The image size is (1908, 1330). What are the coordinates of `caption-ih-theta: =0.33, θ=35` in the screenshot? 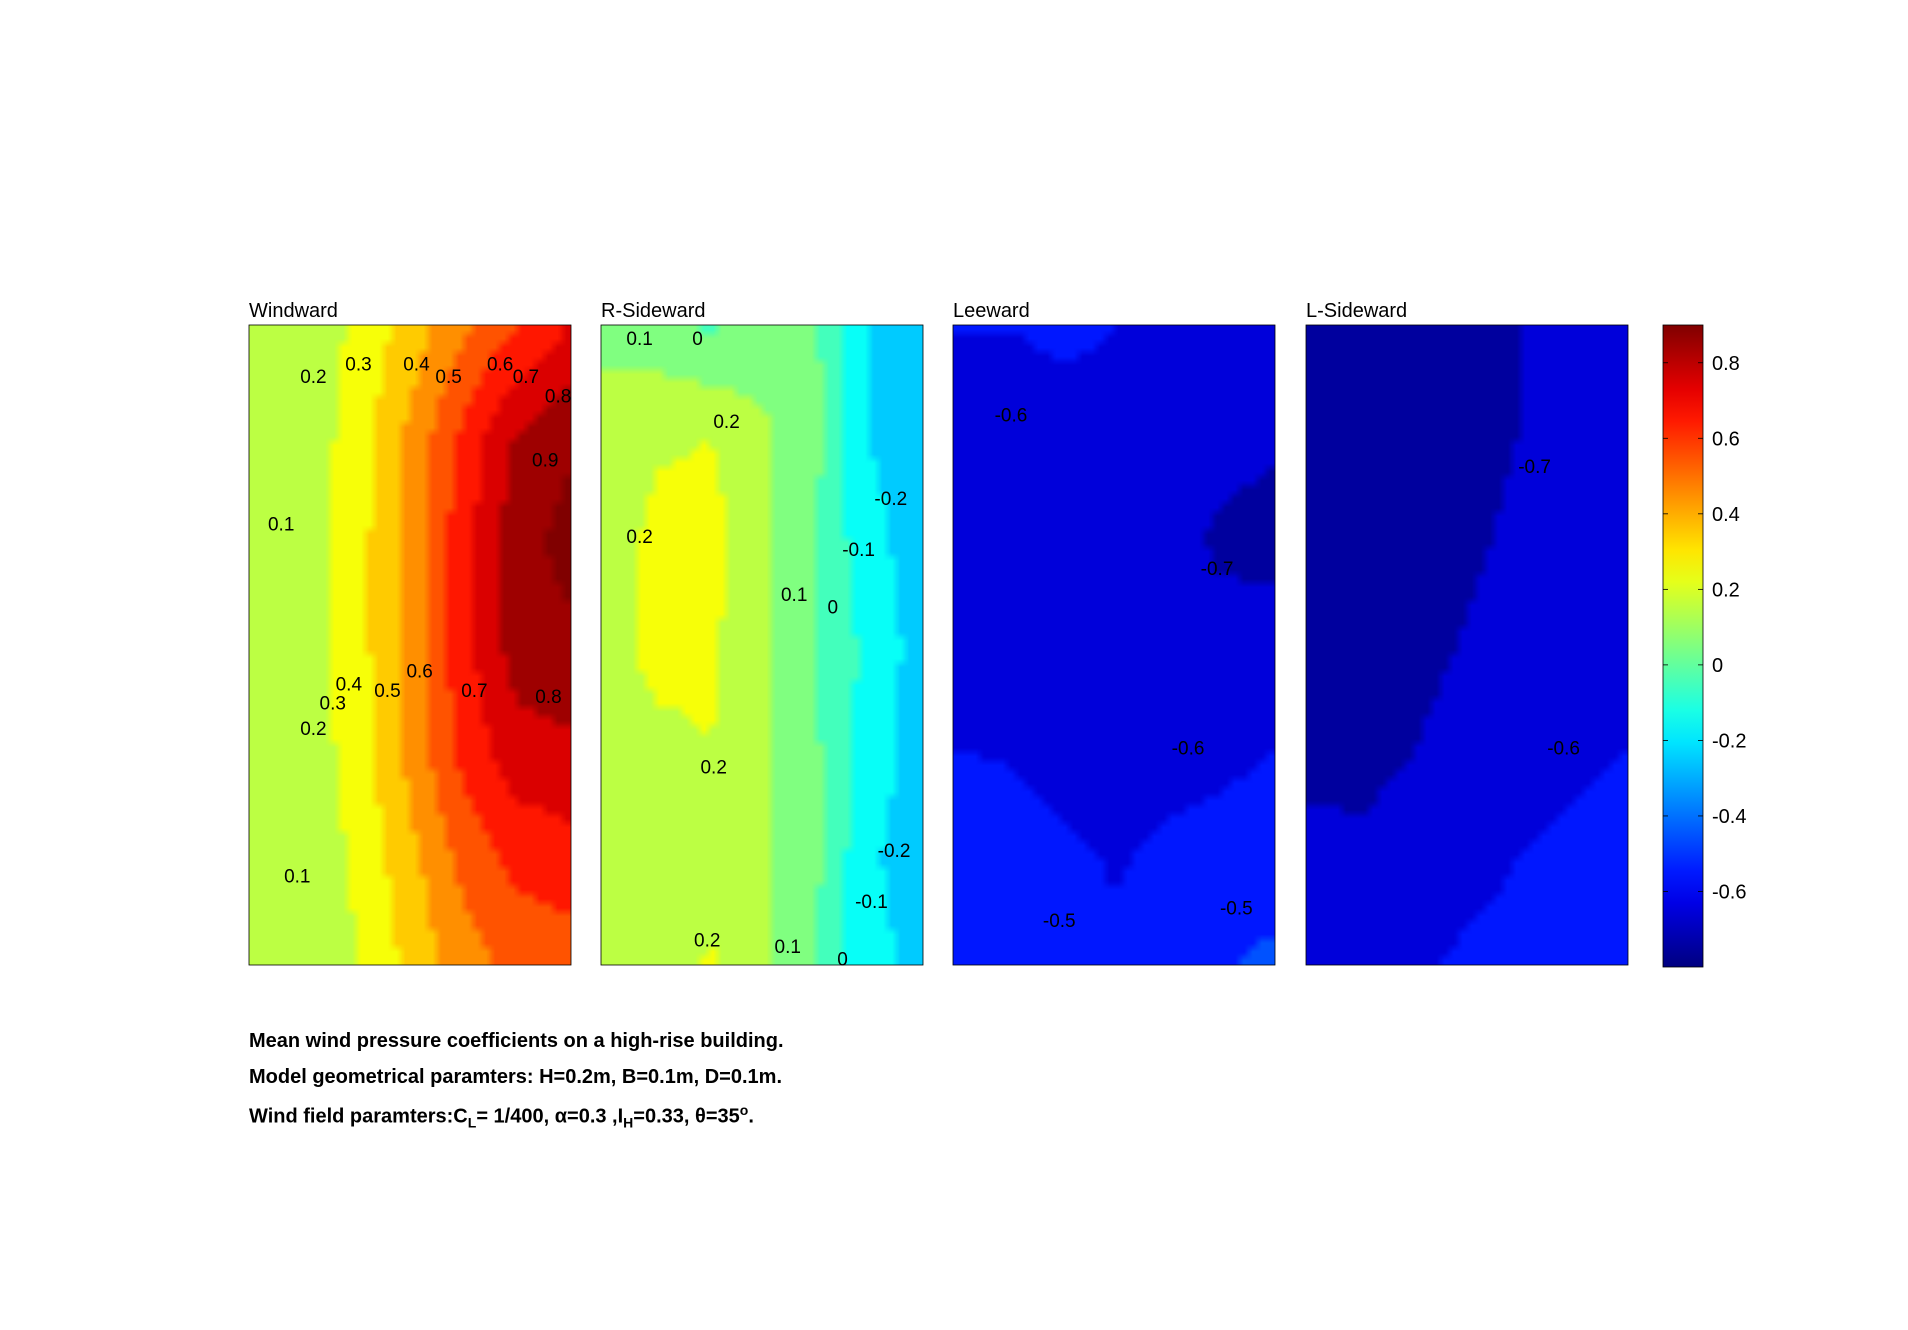 It's located at (686, 1116).